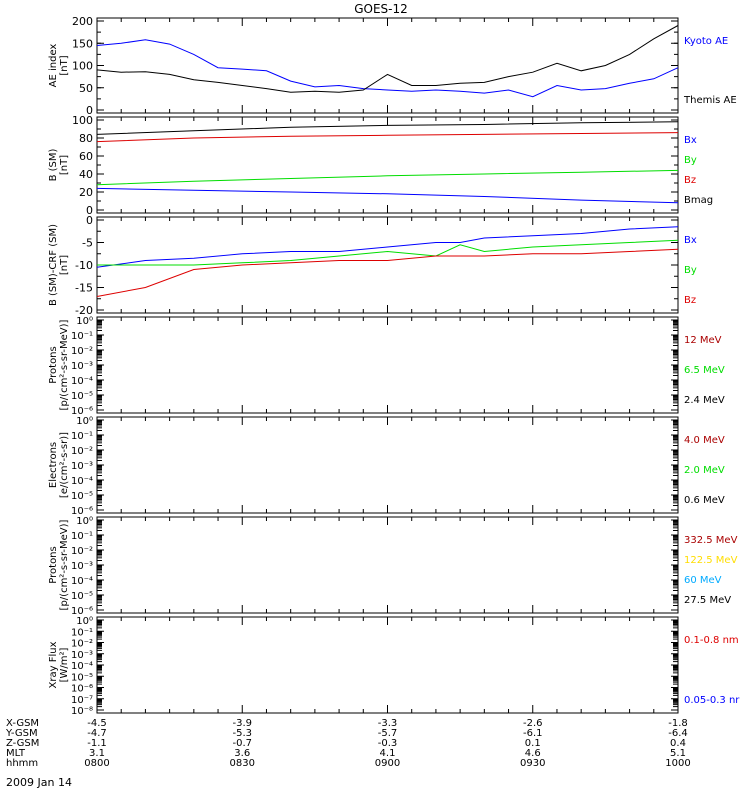 This screenshot has height=800, width=750. Describe the element at coordinates (703, 580) in the screenshot. I see `legend-label: 60 MeV` at that location.